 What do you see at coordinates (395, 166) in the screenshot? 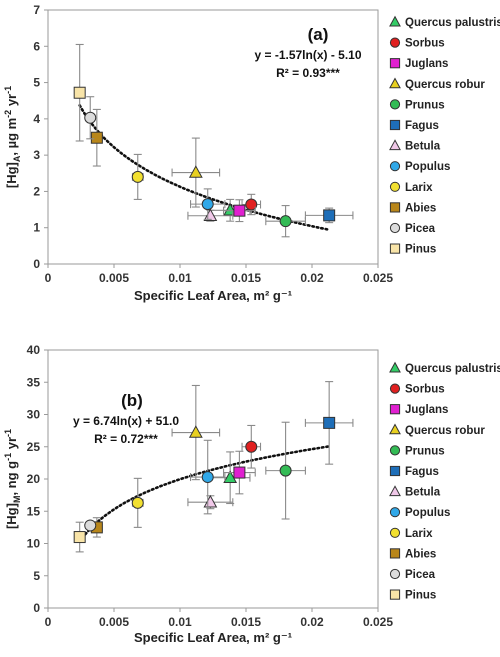
I see `legend-marker-populus` at bounding box center [395, 166].